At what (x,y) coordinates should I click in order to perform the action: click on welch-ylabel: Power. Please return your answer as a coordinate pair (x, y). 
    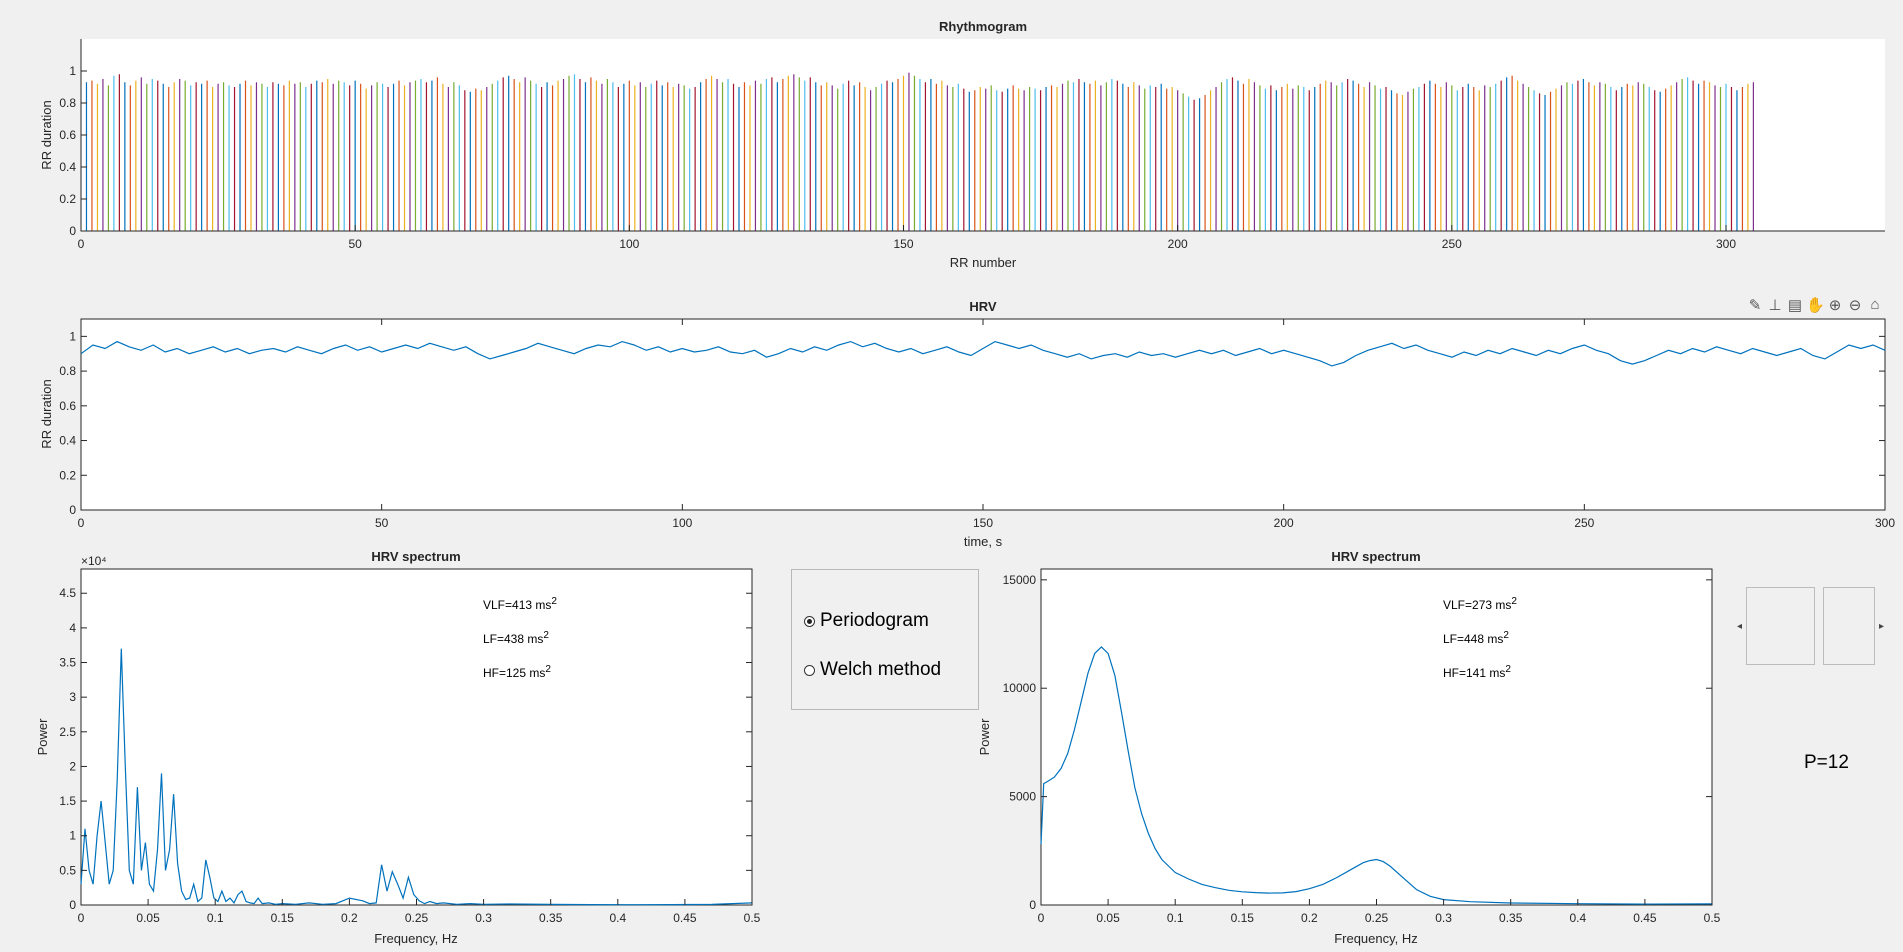
    Looking at the image, I should click on (984, 737).